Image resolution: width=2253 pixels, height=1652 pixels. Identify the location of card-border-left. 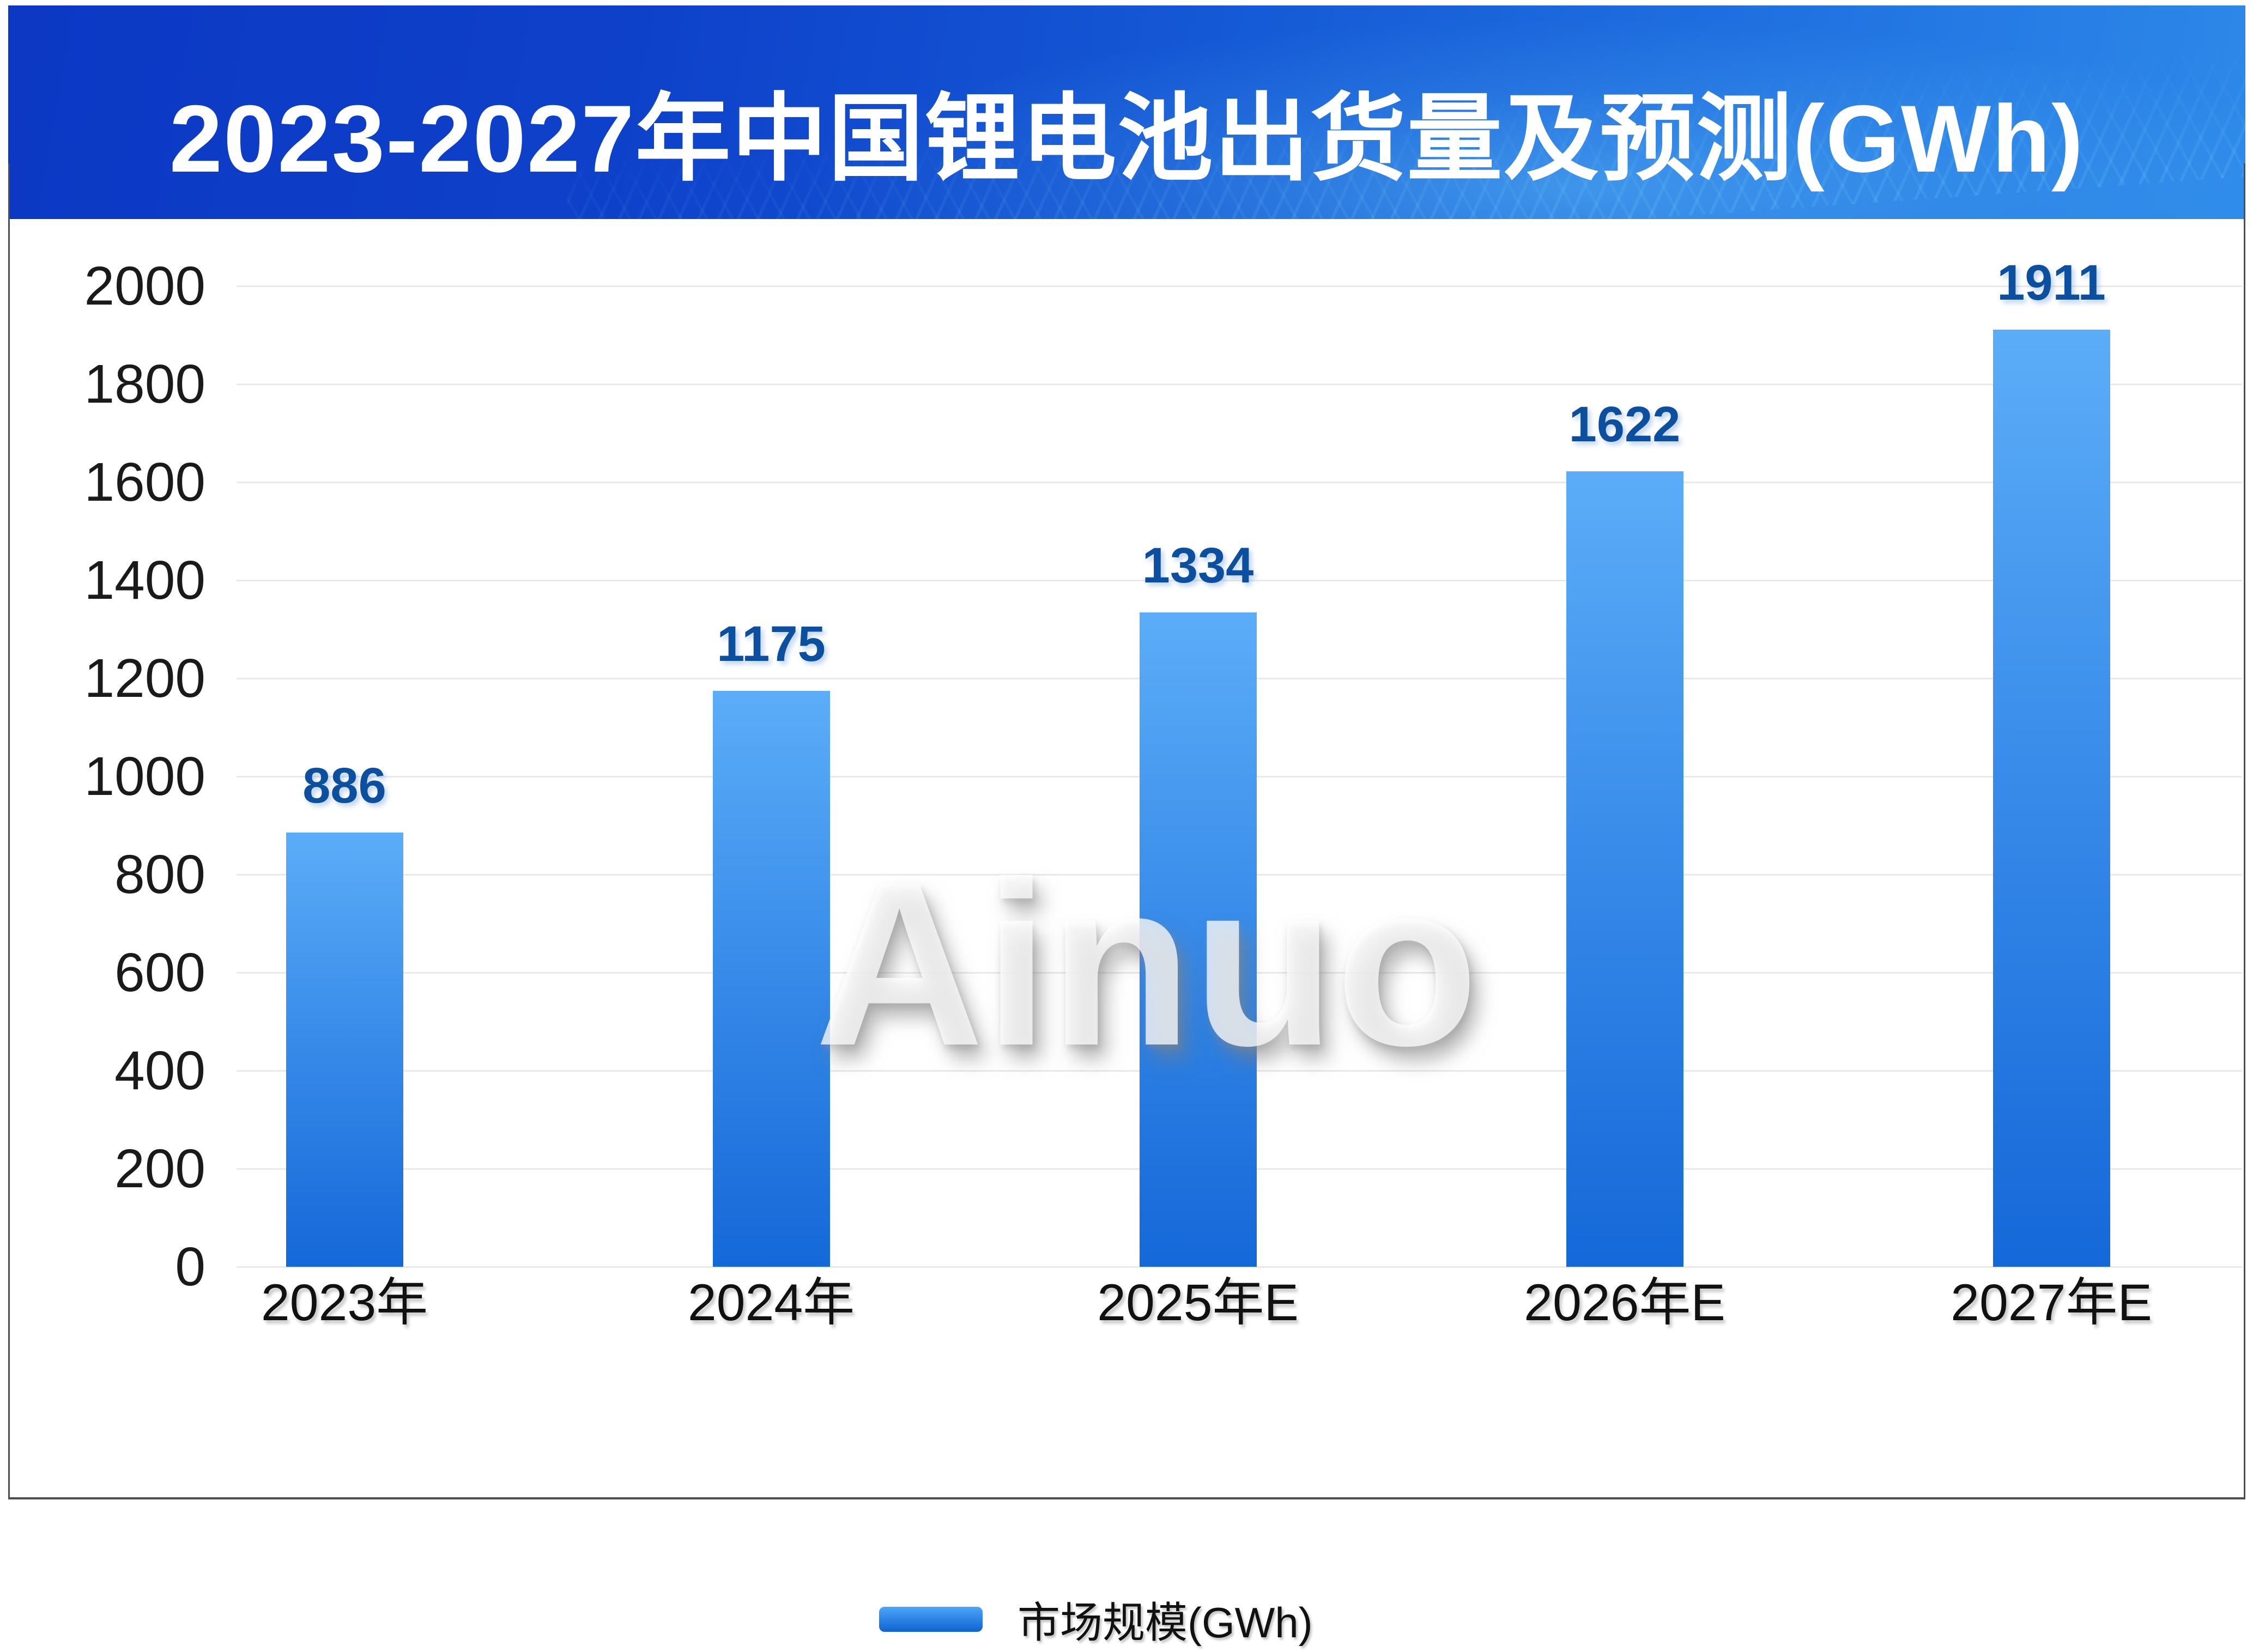
(9, 831).